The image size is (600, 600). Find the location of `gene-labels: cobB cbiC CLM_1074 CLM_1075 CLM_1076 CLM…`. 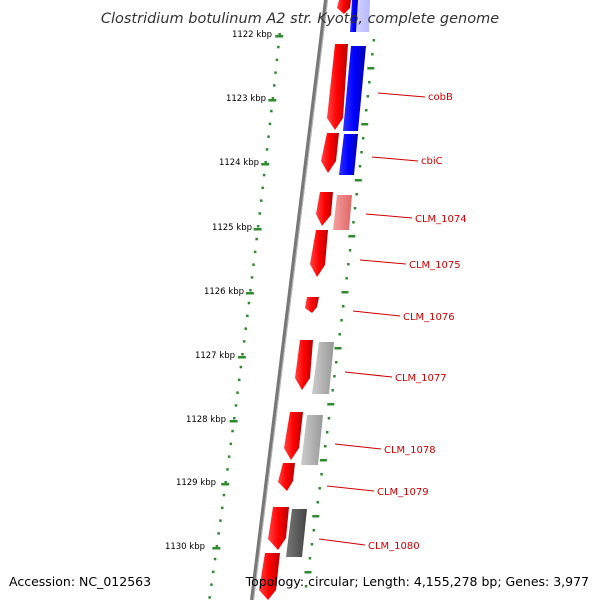

gene-labels: cobB cbiC CLM_1074 CLM_1075 CLM_1076 CLM… is located at coordinates (417, 322).